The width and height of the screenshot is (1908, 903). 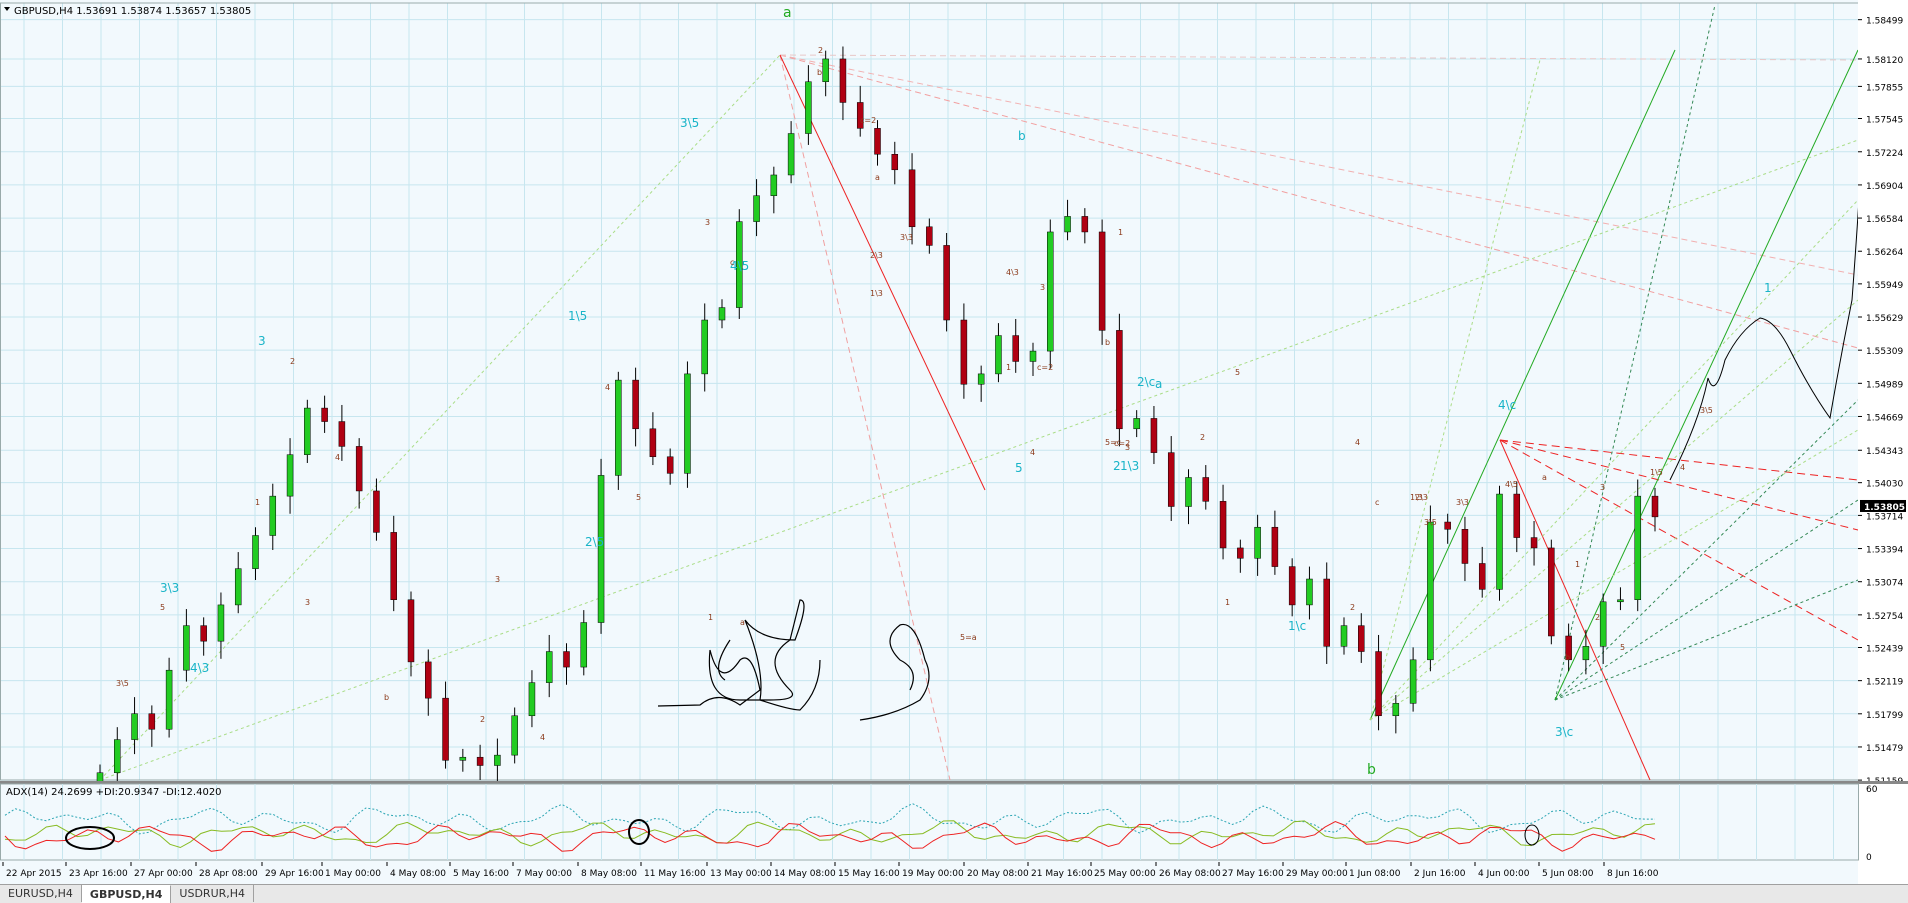 What do you see at coordinates (213, 893) in the screenshot?
I see `tab-usdrur: USDRUR,H4` at bounding box center [213, 893].